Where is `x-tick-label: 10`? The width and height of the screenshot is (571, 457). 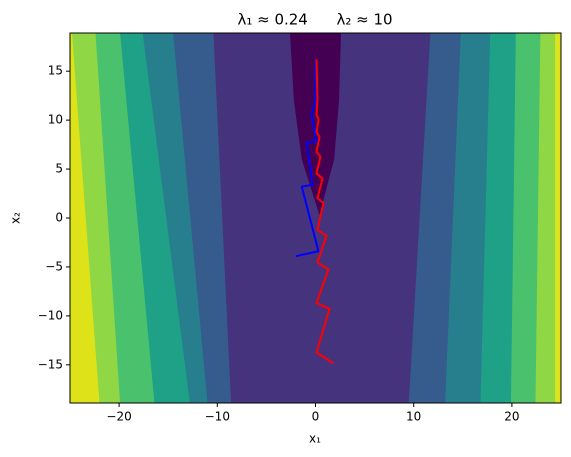
x-tick-label: 10 is located at coordinates (413, 417).